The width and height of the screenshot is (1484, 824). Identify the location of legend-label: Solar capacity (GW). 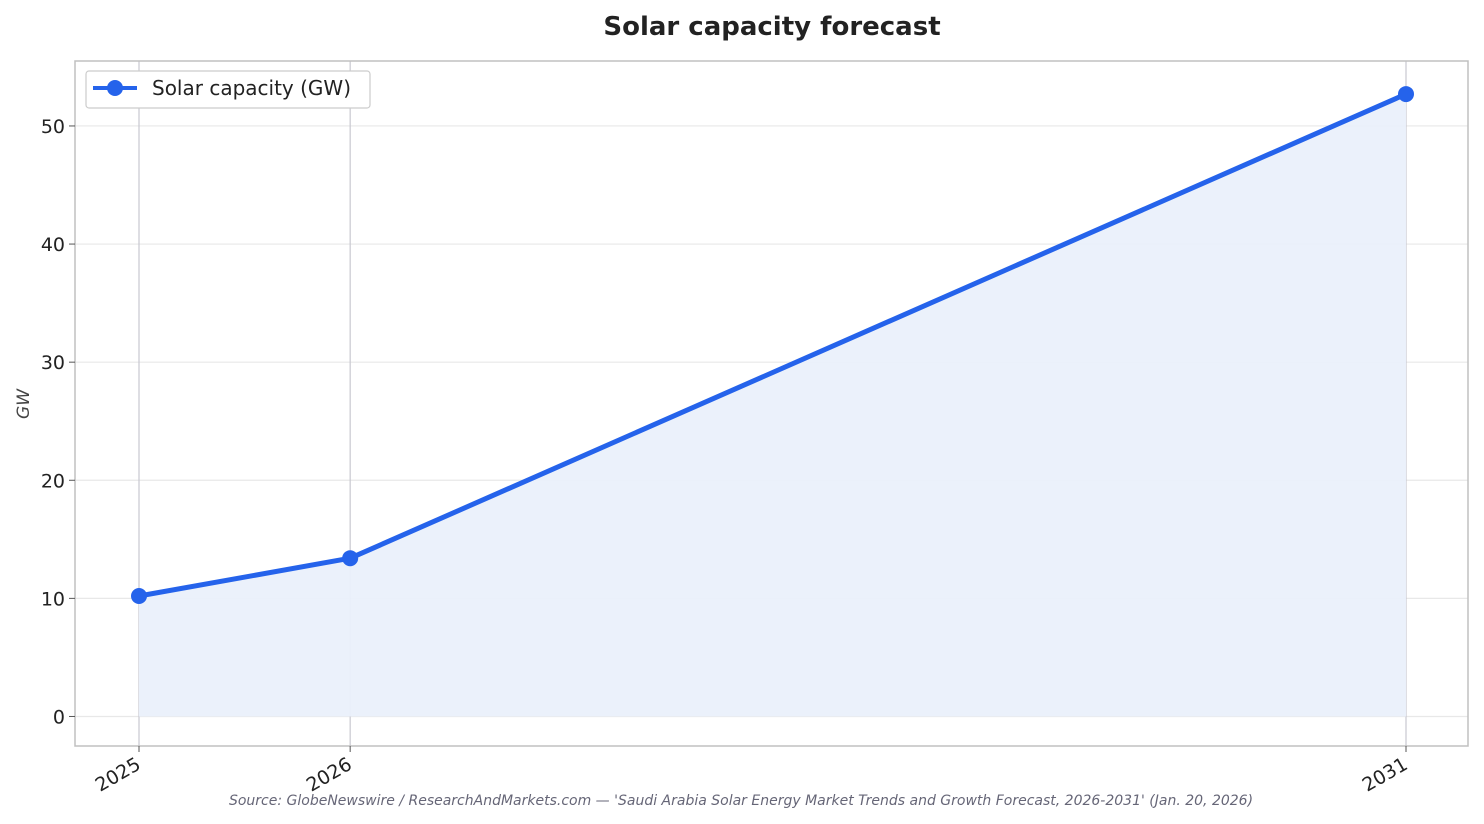
(251, 88).